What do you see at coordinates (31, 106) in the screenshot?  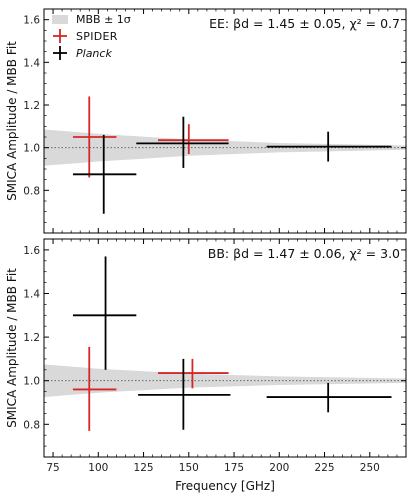 I see `ytick-label-ee: 1.2` at bounding box center [31, 106].